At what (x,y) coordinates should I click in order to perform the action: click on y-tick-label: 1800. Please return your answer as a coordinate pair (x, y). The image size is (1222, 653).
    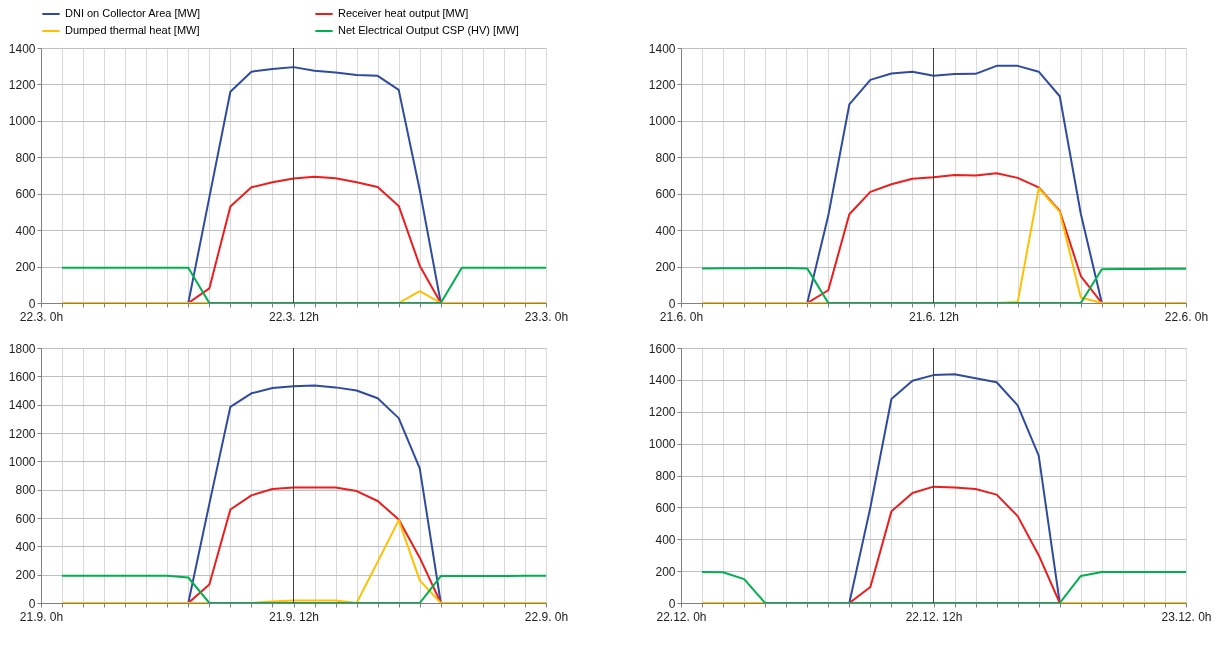
    Looking at the image, I should click on (22, 348).